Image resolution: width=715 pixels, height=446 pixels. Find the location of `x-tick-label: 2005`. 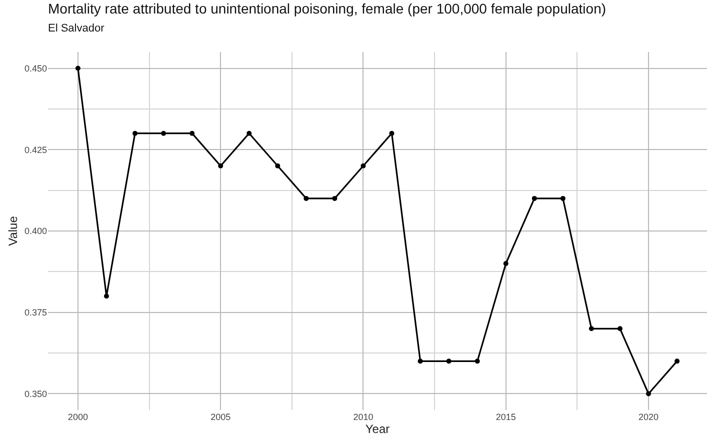

x-tick-label: 2005 is located at coordinates (220, 417).